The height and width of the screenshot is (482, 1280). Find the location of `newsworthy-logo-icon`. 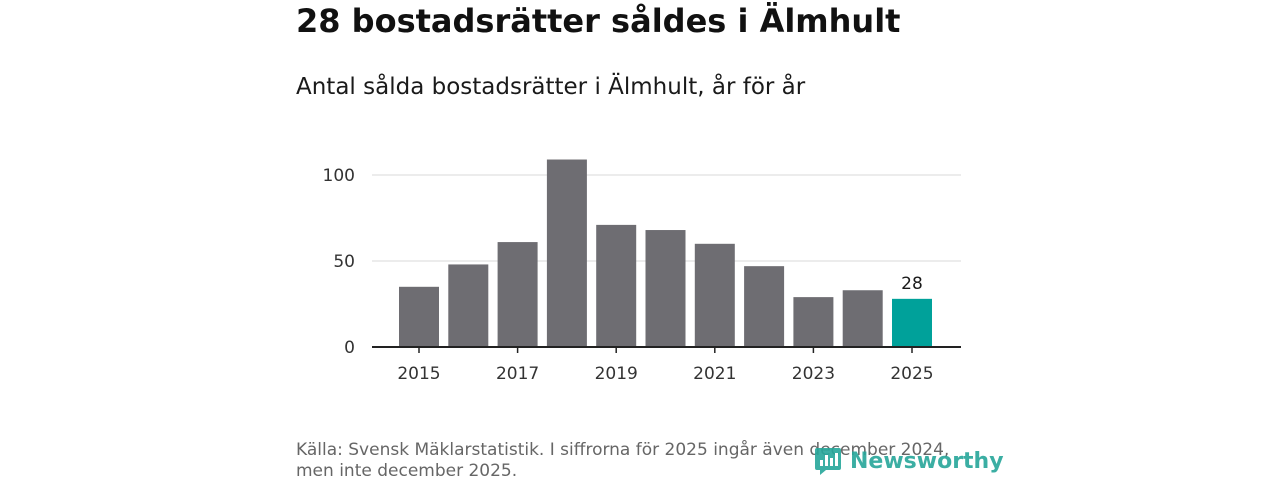

newsworthy-logo-icon is located at coordinates (828, 461).